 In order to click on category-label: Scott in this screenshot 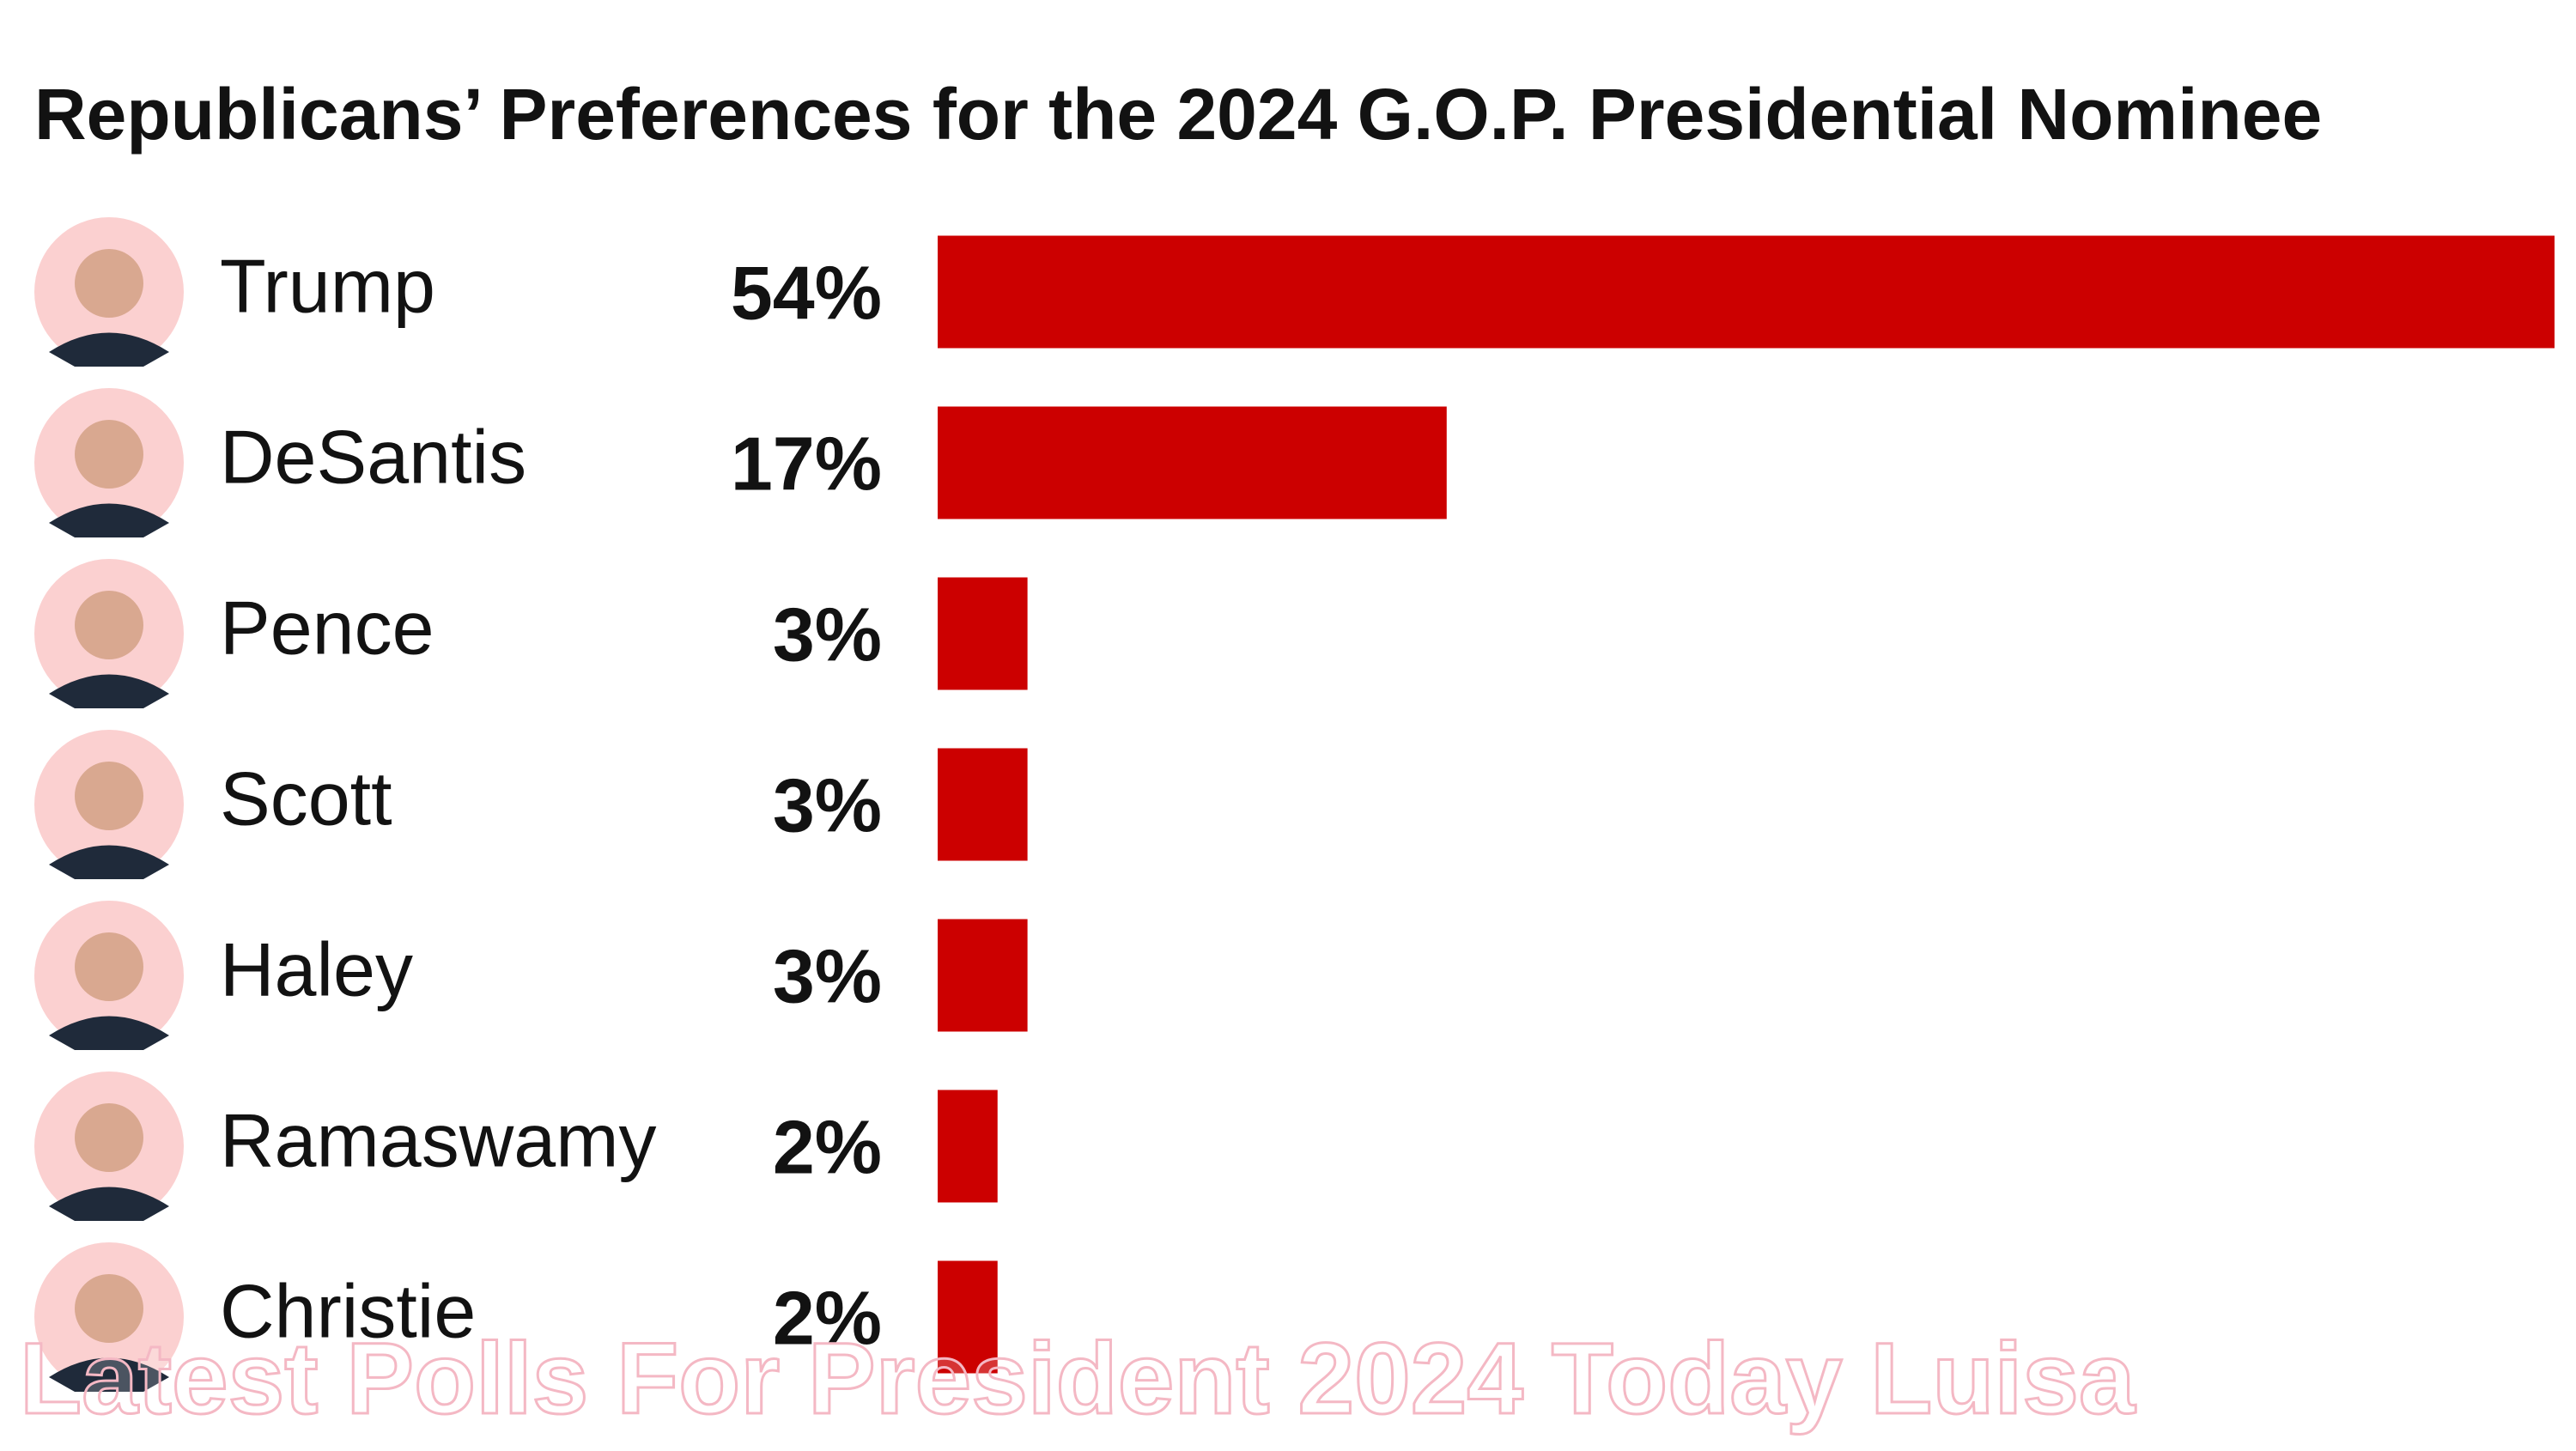, I will do `click(306, 799)`.